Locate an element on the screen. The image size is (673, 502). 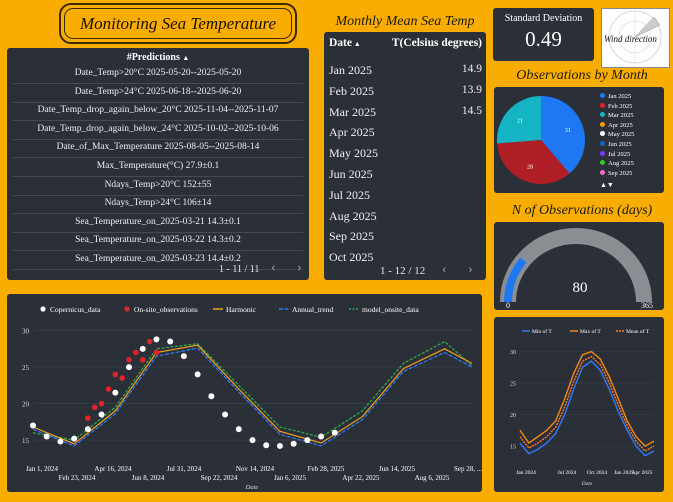
x-tick-label: Apr 22, 2025 is located at coordinates (361, 478).